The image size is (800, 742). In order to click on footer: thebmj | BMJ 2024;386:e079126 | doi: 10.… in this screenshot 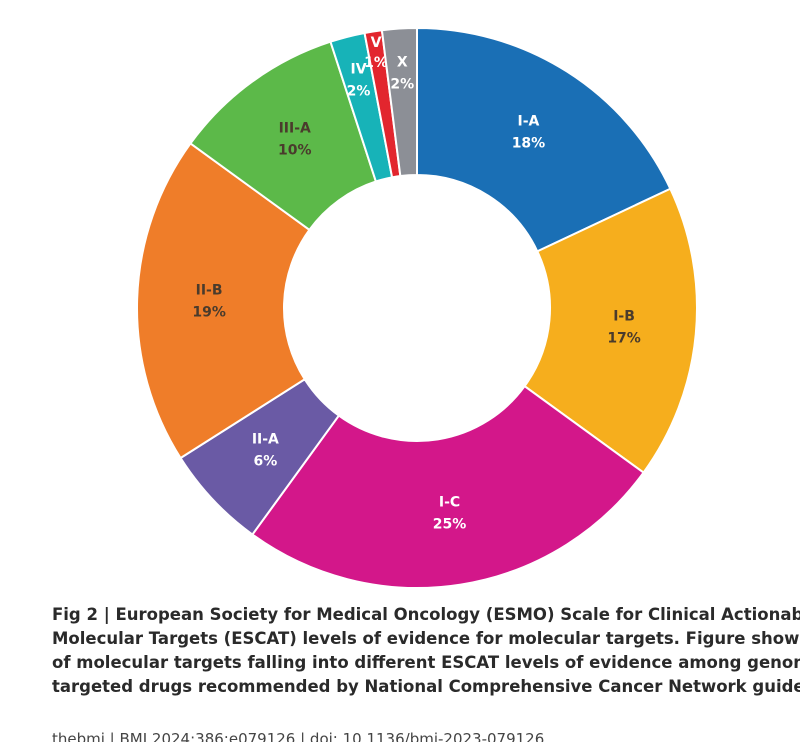, I will do `click(298, 736)`.